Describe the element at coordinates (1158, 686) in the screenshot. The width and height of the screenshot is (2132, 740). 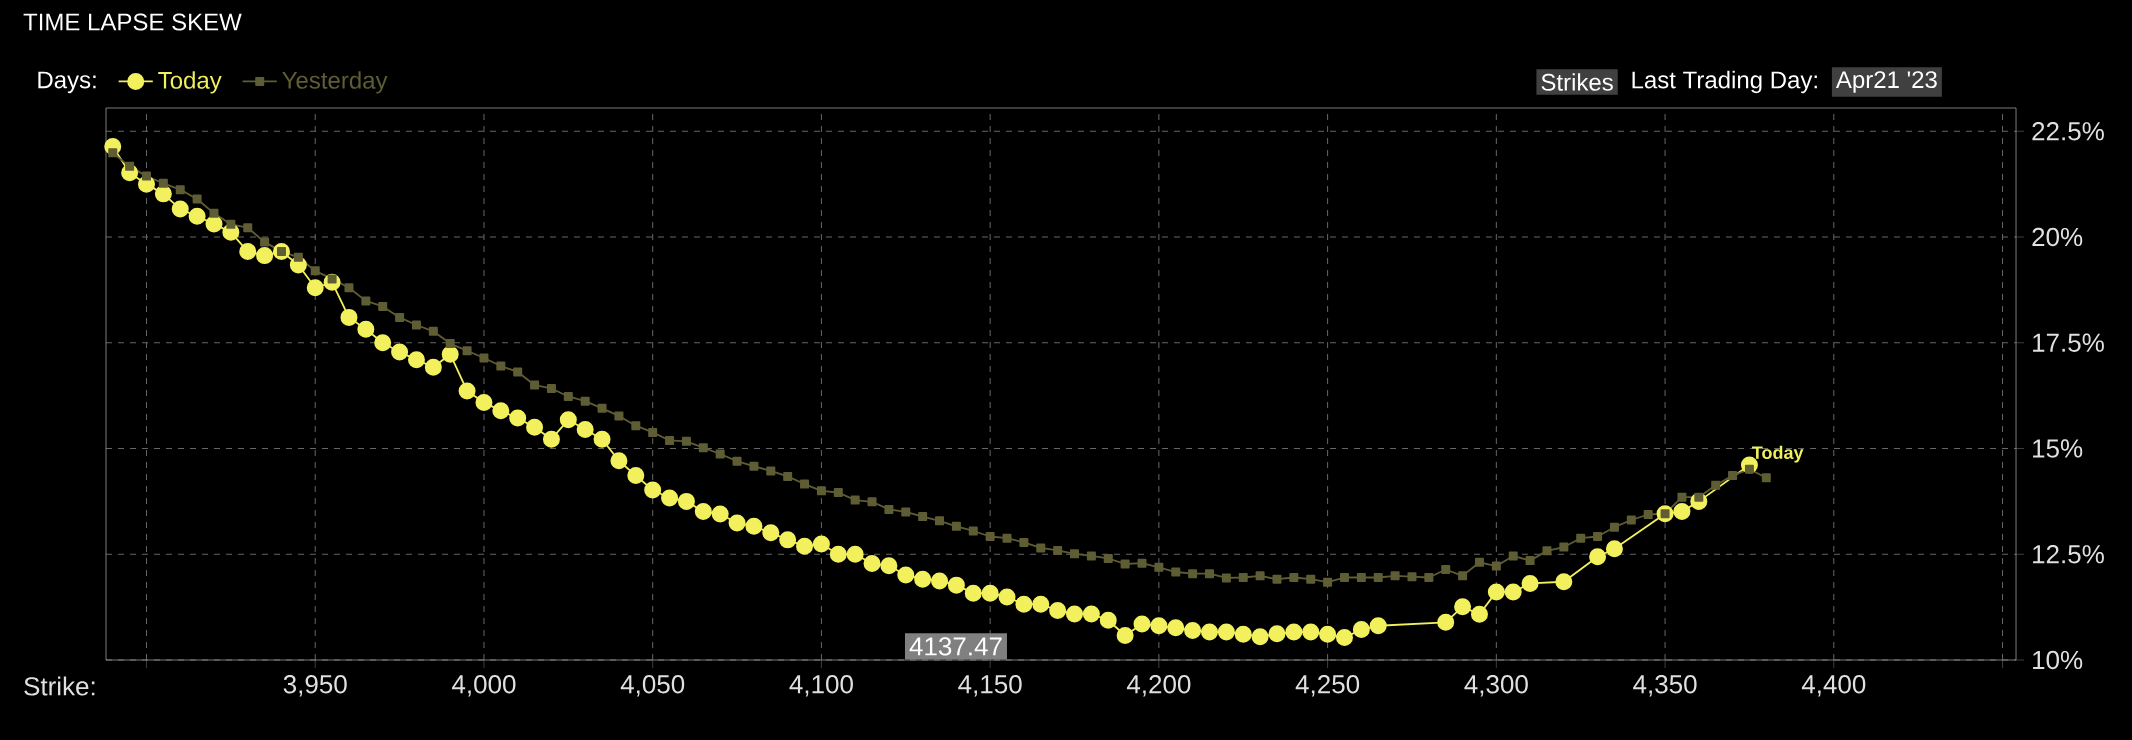
I see `x-tick-label: 4,200` at that location.